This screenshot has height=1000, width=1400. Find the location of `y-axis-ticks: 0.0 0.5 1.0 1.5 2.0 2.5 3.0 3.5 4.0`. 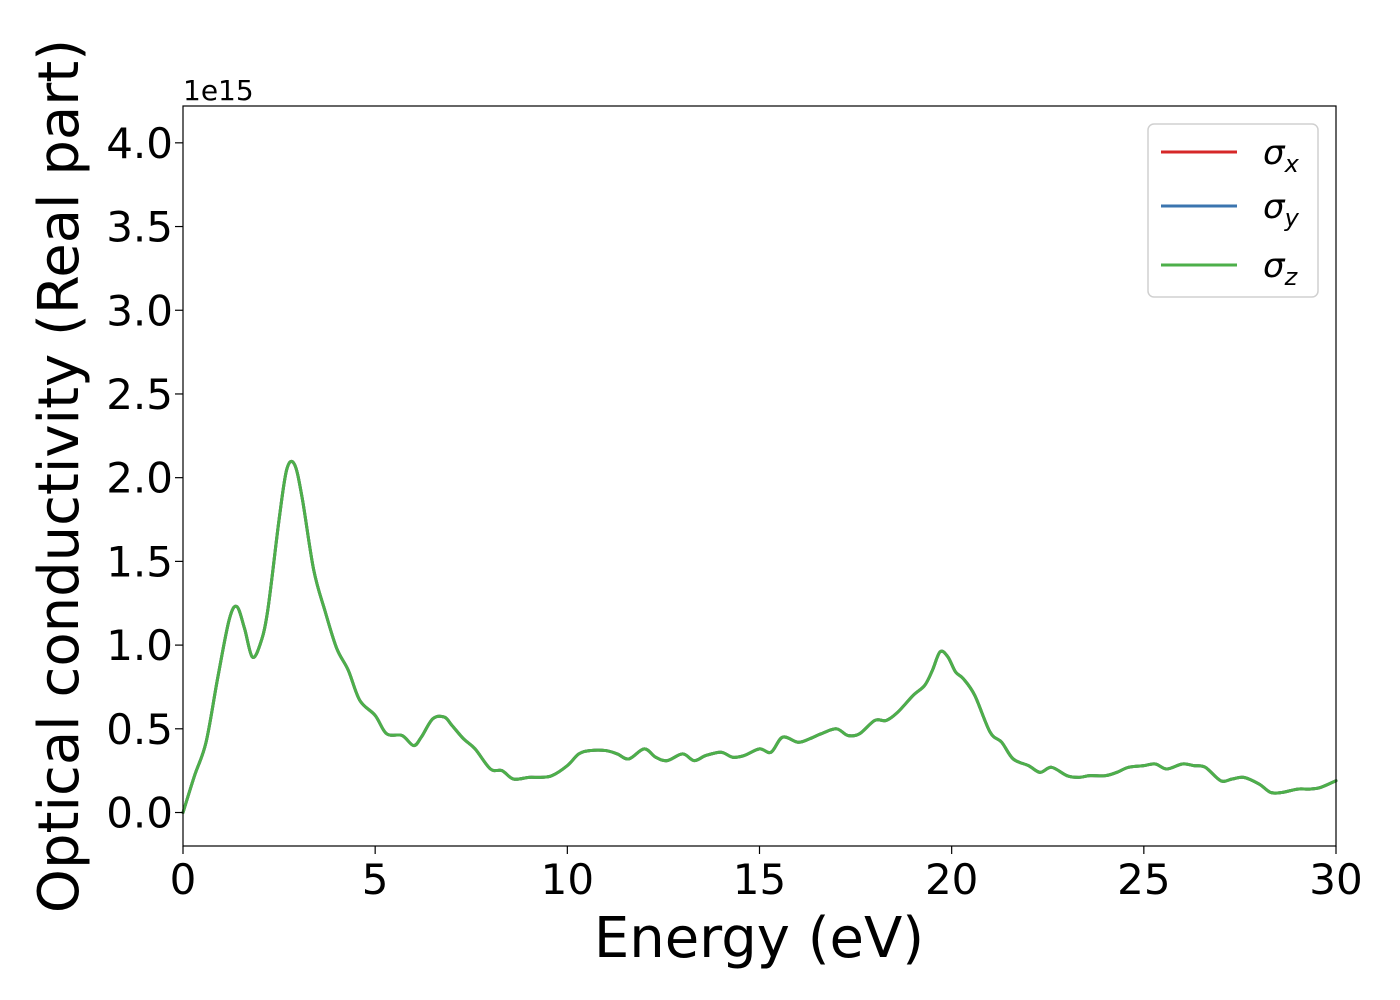

y-axis-ticks: 0.0 0.5 1.0 1.5 2.0 2.5 3.0 3.5 4.0 is located at coordinates (144, 478).